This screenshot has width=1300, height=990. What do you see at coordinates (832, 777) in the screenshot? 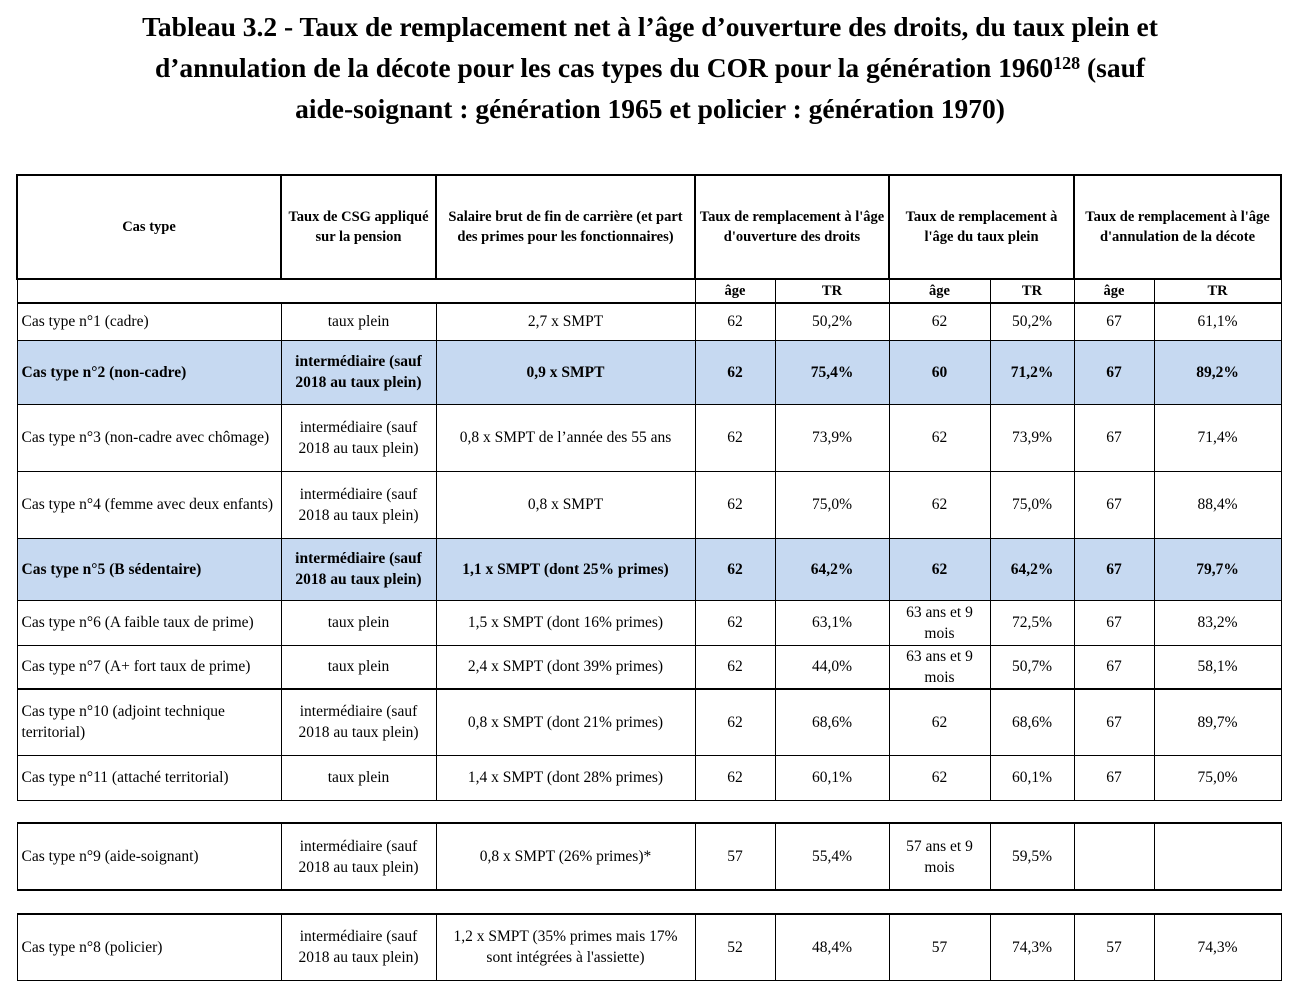
I see `cell-tr1: 60,1%` at bounding box center [832, 777].